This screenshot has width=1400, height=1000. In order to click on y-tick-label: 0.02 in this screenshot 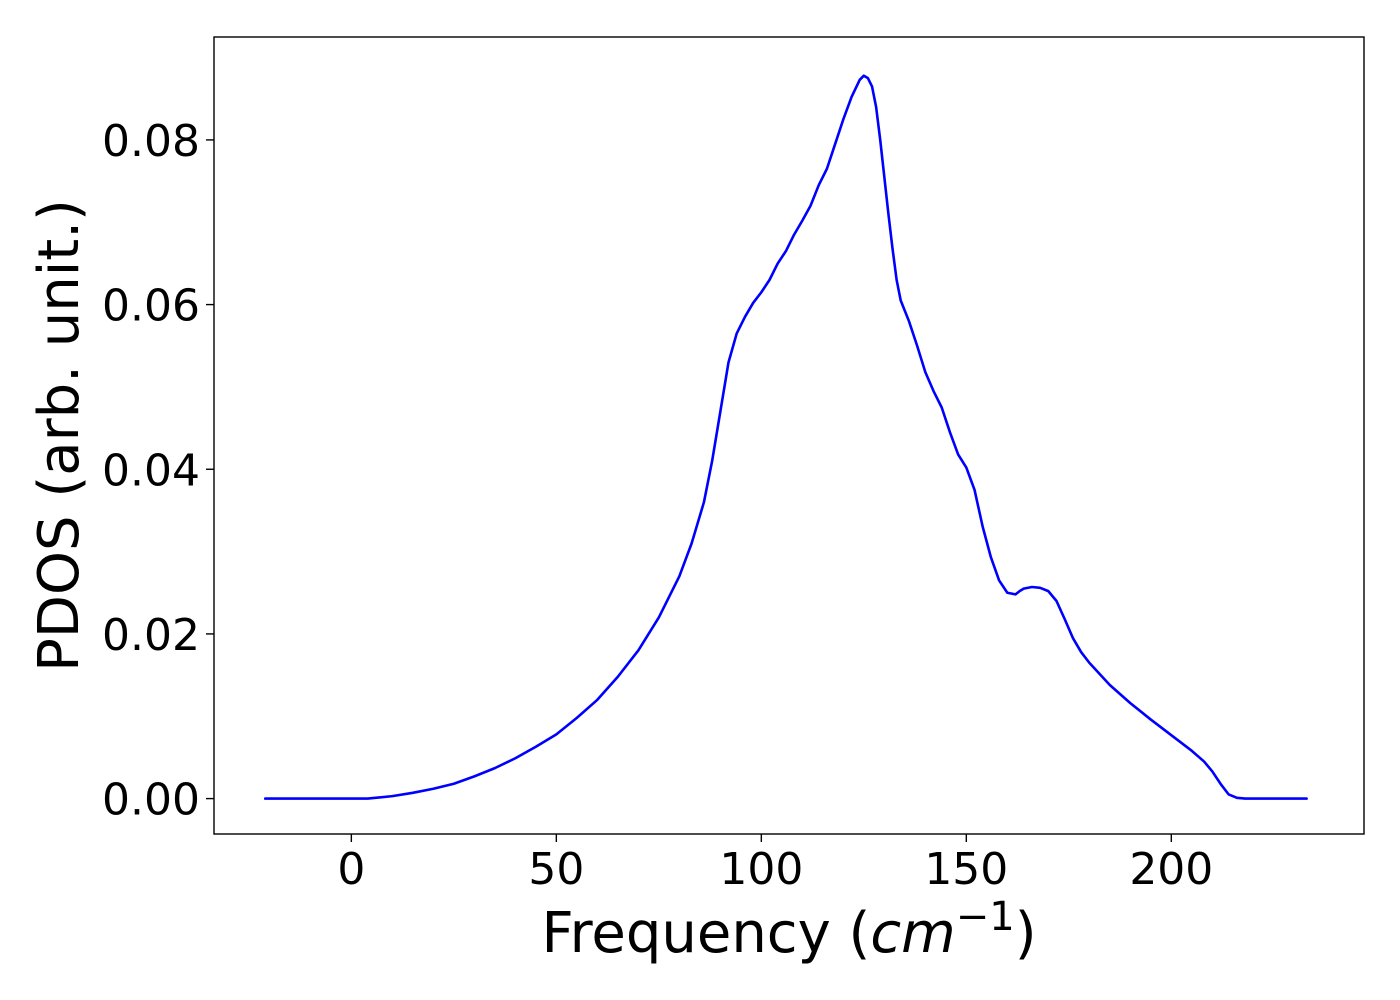, I will do `click(151, 635)`.